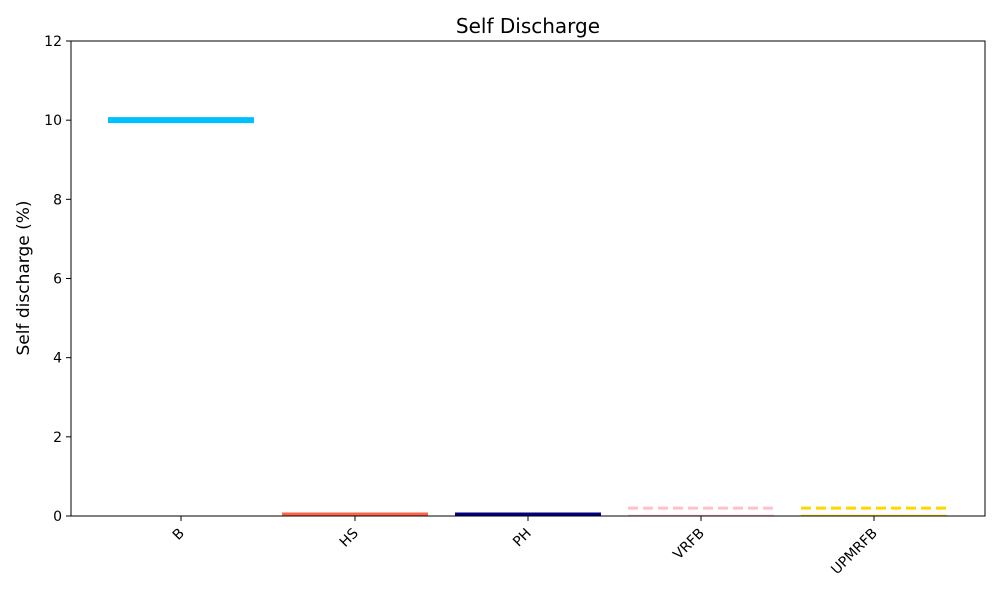  What do you see at coordinates (528, 26) in the screenshot?
I see `chart-title: Self Discharge` at bounding box center [528, 26].